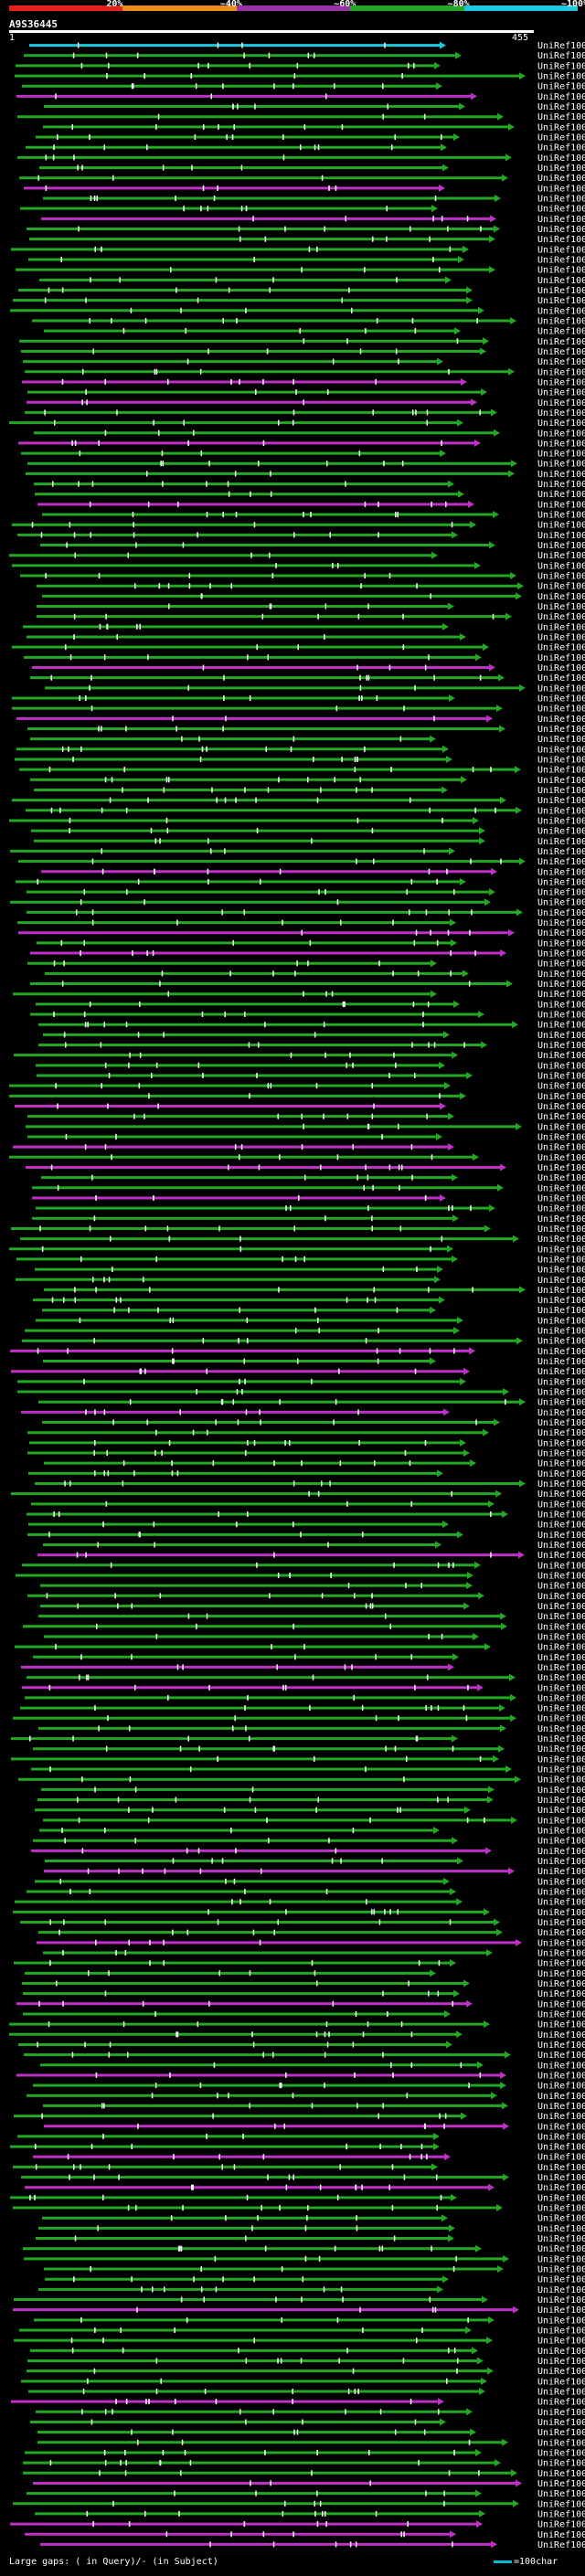  I want to click on hit-id-link: UniRef100_A2Y2M0, so click(561, 1005).